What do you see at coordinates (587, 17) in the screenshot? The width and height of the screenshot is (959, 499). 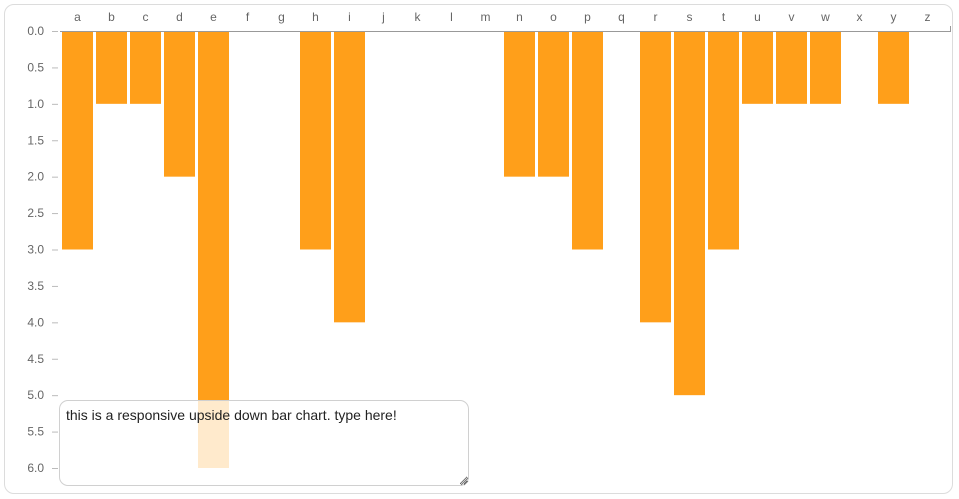 I see `x-tick-label-p: p` at bounding box center [587, 17].